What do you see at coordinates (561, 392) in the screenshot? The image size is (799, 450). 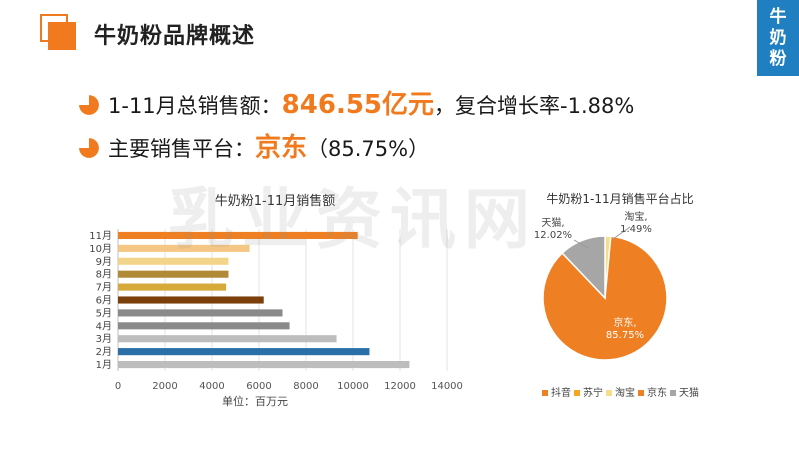 I see `pie-legend-label: 抖音` at bounding box center [561, 392].